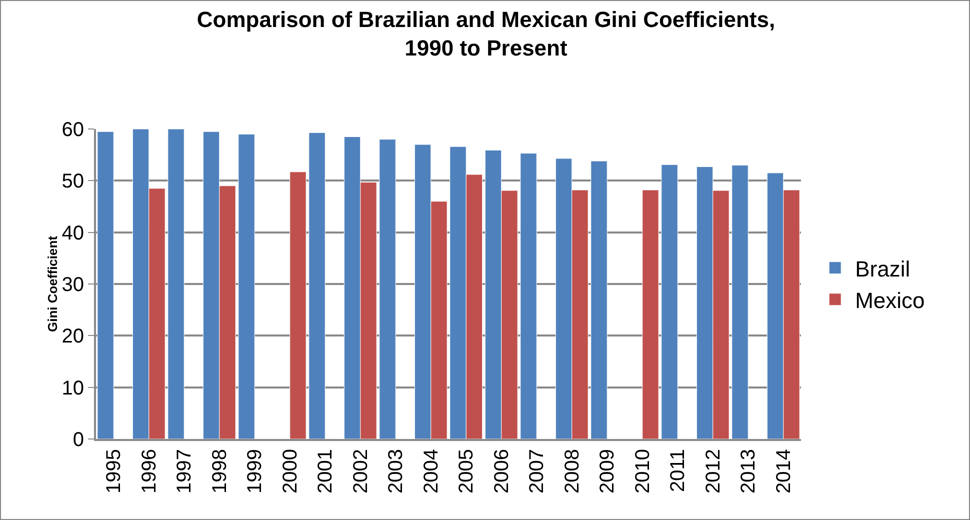 This screenshot has width=970, height=520. I want to click on x-tick-label: 2007, so click(537, 471).